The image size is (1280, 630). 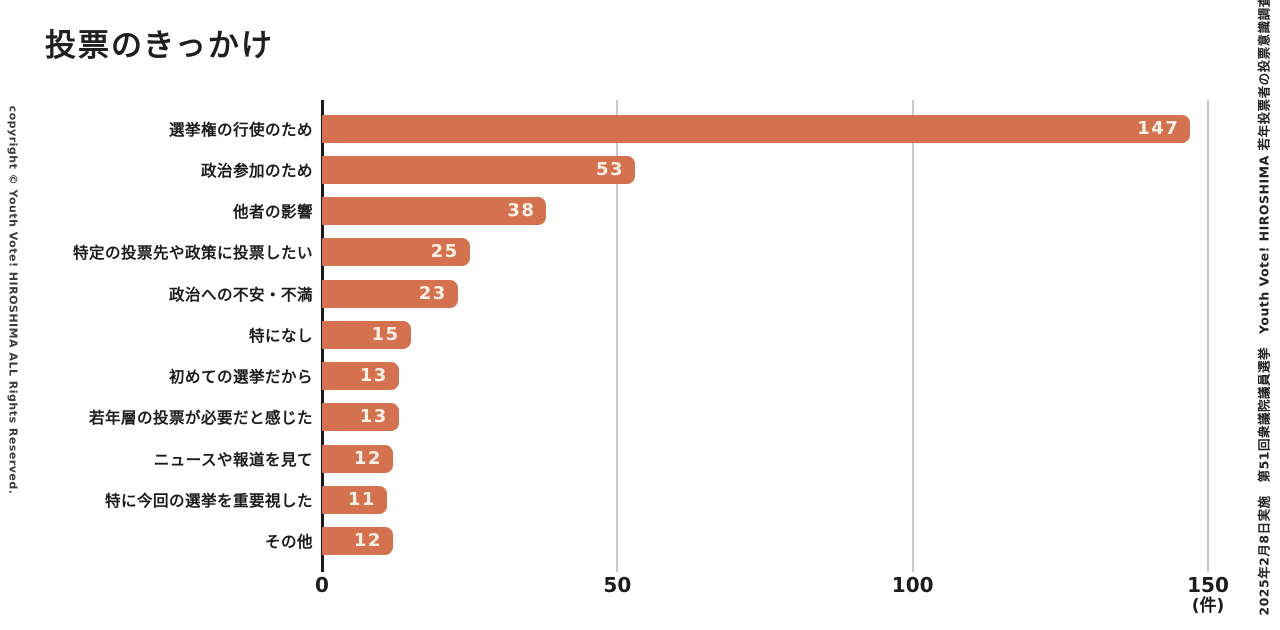 What do you see at coordinates (322, 585) in the screenshot?
I see `x-tick-0: 0` at bounding box center [322, 585].